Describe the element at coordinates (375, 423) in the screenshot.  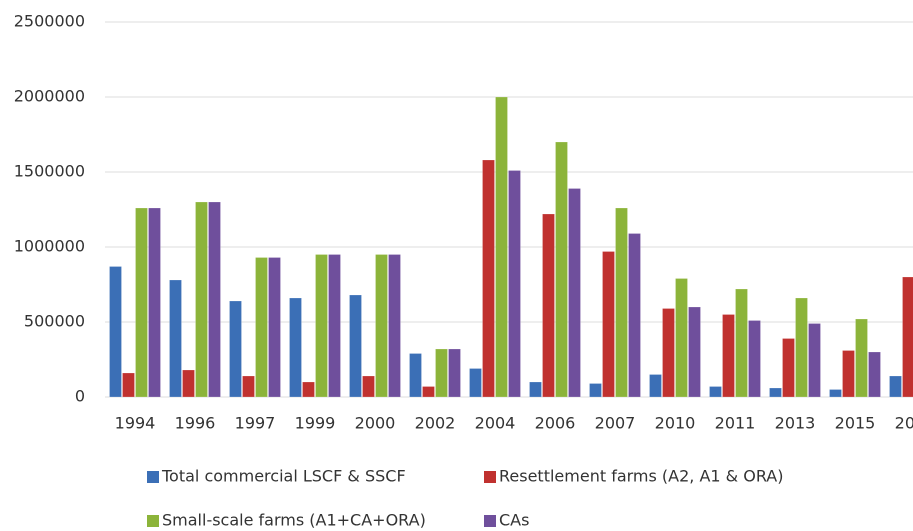
I see `x-tick-label: 2000` at that location.